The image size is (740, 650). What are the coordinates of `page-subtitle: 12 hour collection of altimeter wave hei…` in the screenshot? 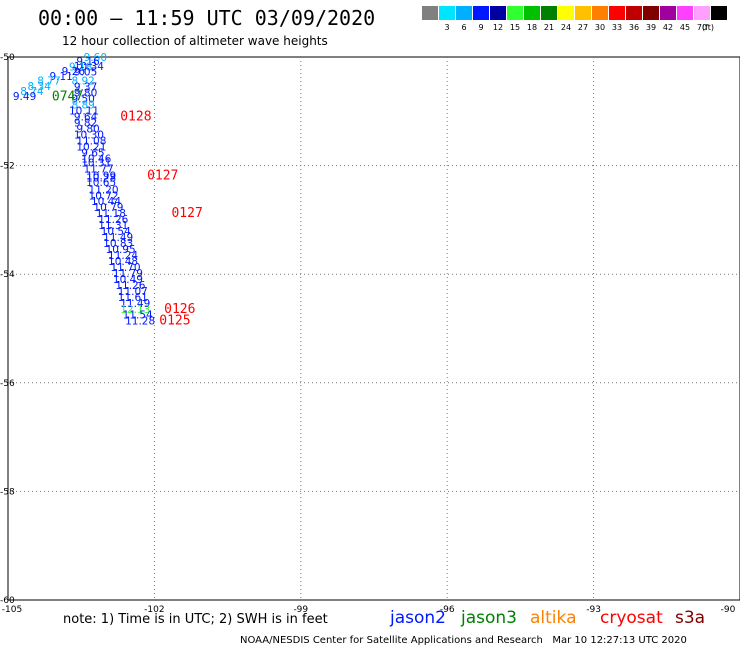 It's located at (195, 41).